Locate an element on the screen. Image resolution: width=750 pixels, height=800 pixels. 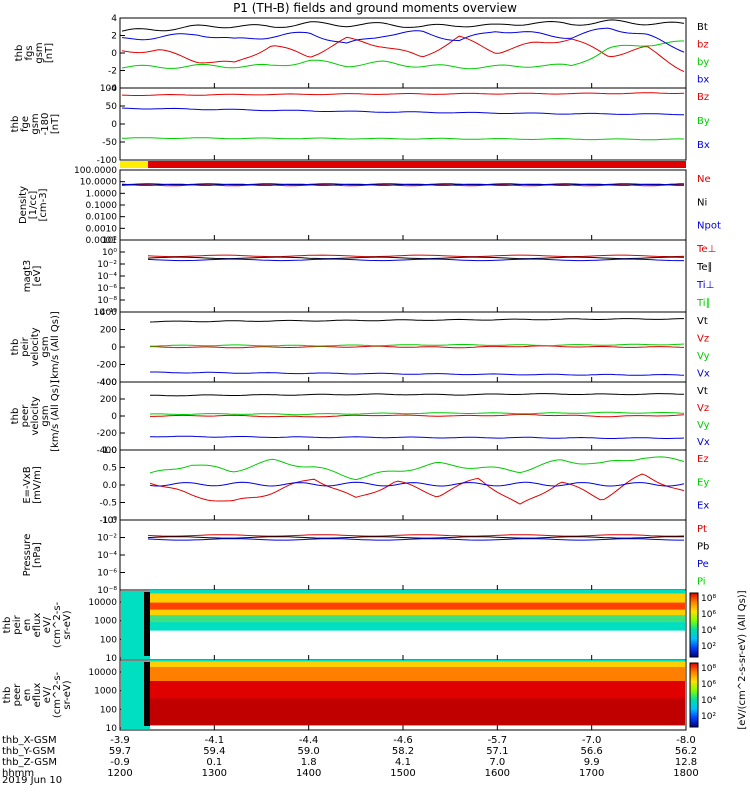
series-fgs-gsm-by is located at coordinates (402, 55).